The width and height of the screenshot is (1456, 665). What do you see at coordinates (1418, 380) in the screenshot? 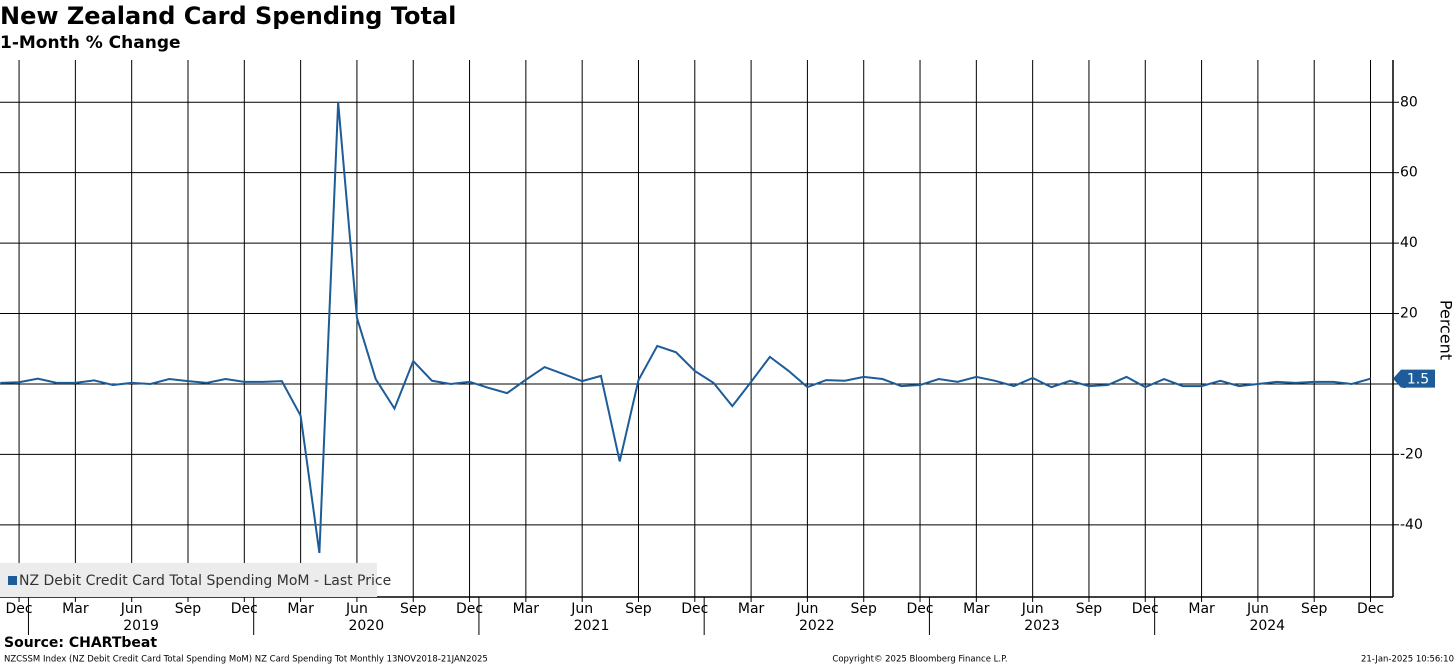
I see `last-price-label: 1.5` at bounding box center [1418, 380].